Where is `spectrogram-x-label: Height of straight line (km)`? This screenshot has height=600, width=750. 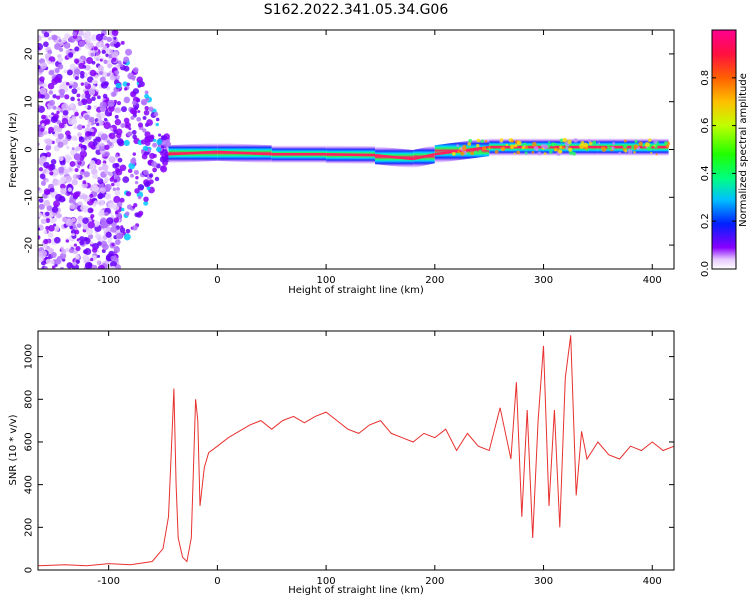 spectrogram-x-label: Height of straight line (km) is located at coordinates (356, 290).